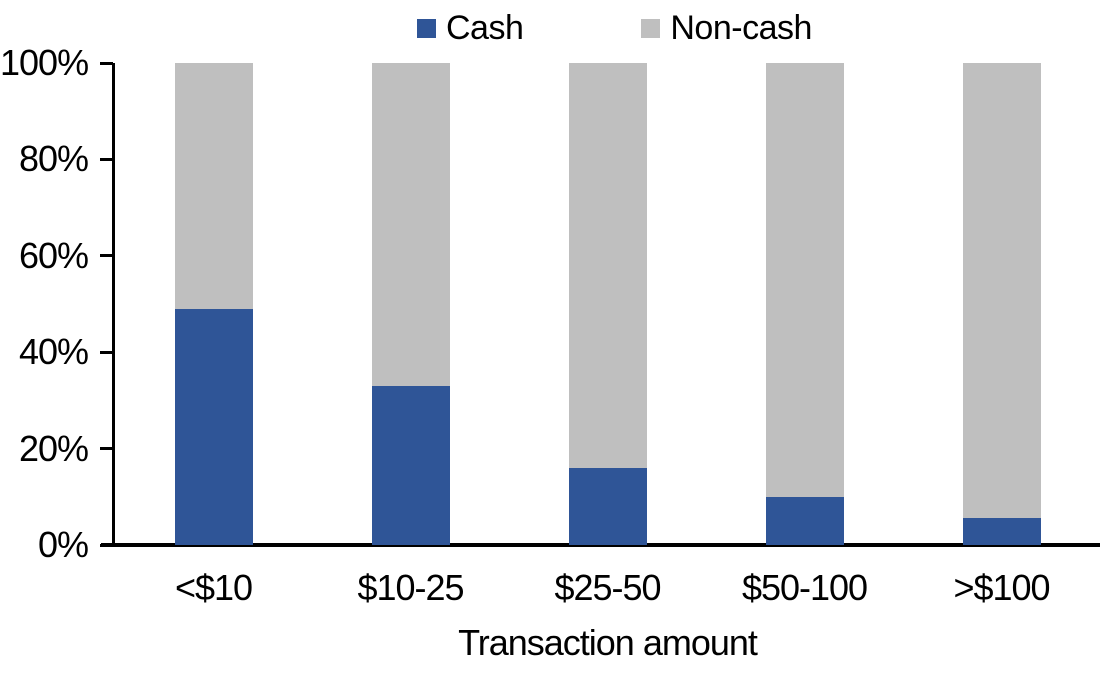 This screenshot has width=1102, height=673. What do you see at coordinates (53, 448) in the screenshot?
I see `y-tick-label-20%: 20%` at bounding box center [53, 448].